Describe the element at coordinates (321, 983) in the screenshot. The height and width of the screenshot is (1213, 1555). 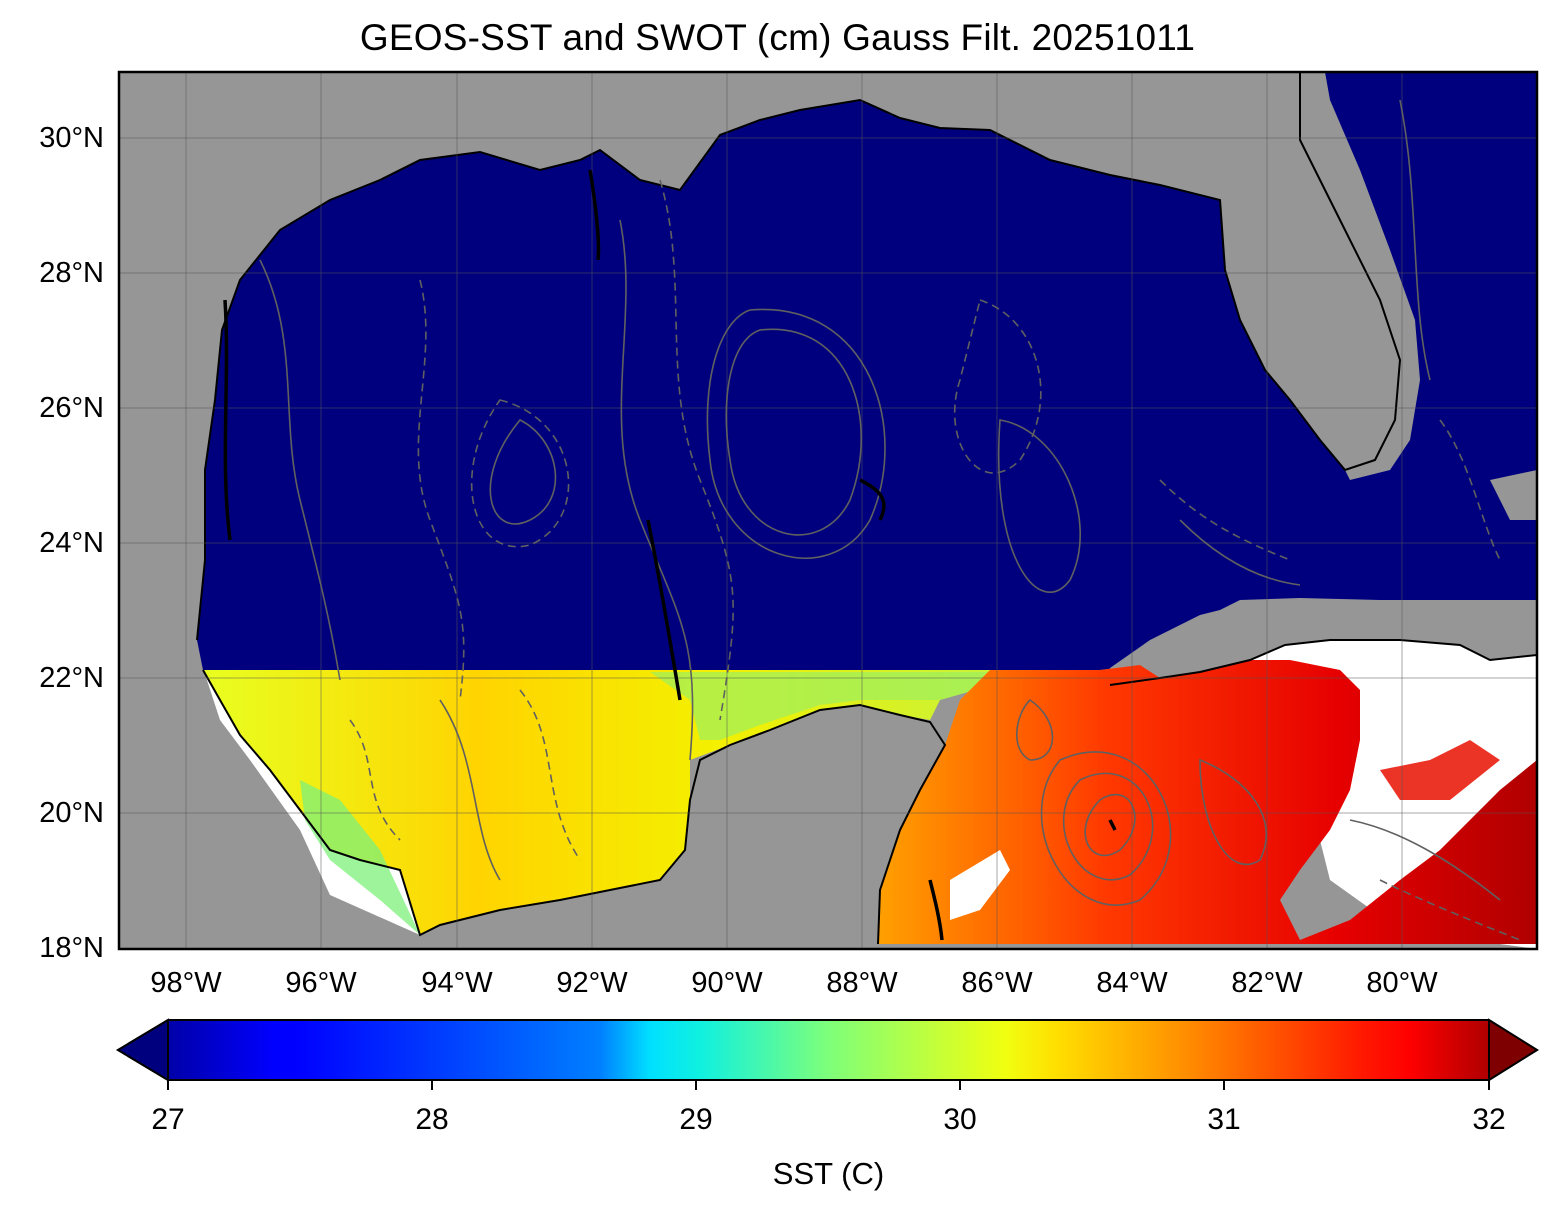
I see `x-tick-label: 96°W` at that location.